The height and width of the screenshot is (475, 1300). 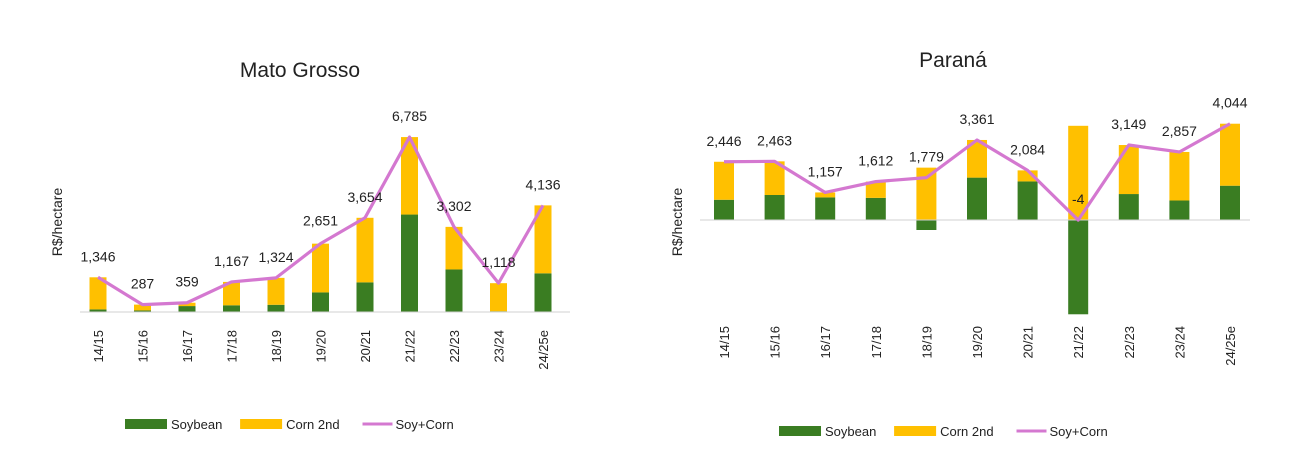 I want to click on bars-layer, so click(x=320, y=224).